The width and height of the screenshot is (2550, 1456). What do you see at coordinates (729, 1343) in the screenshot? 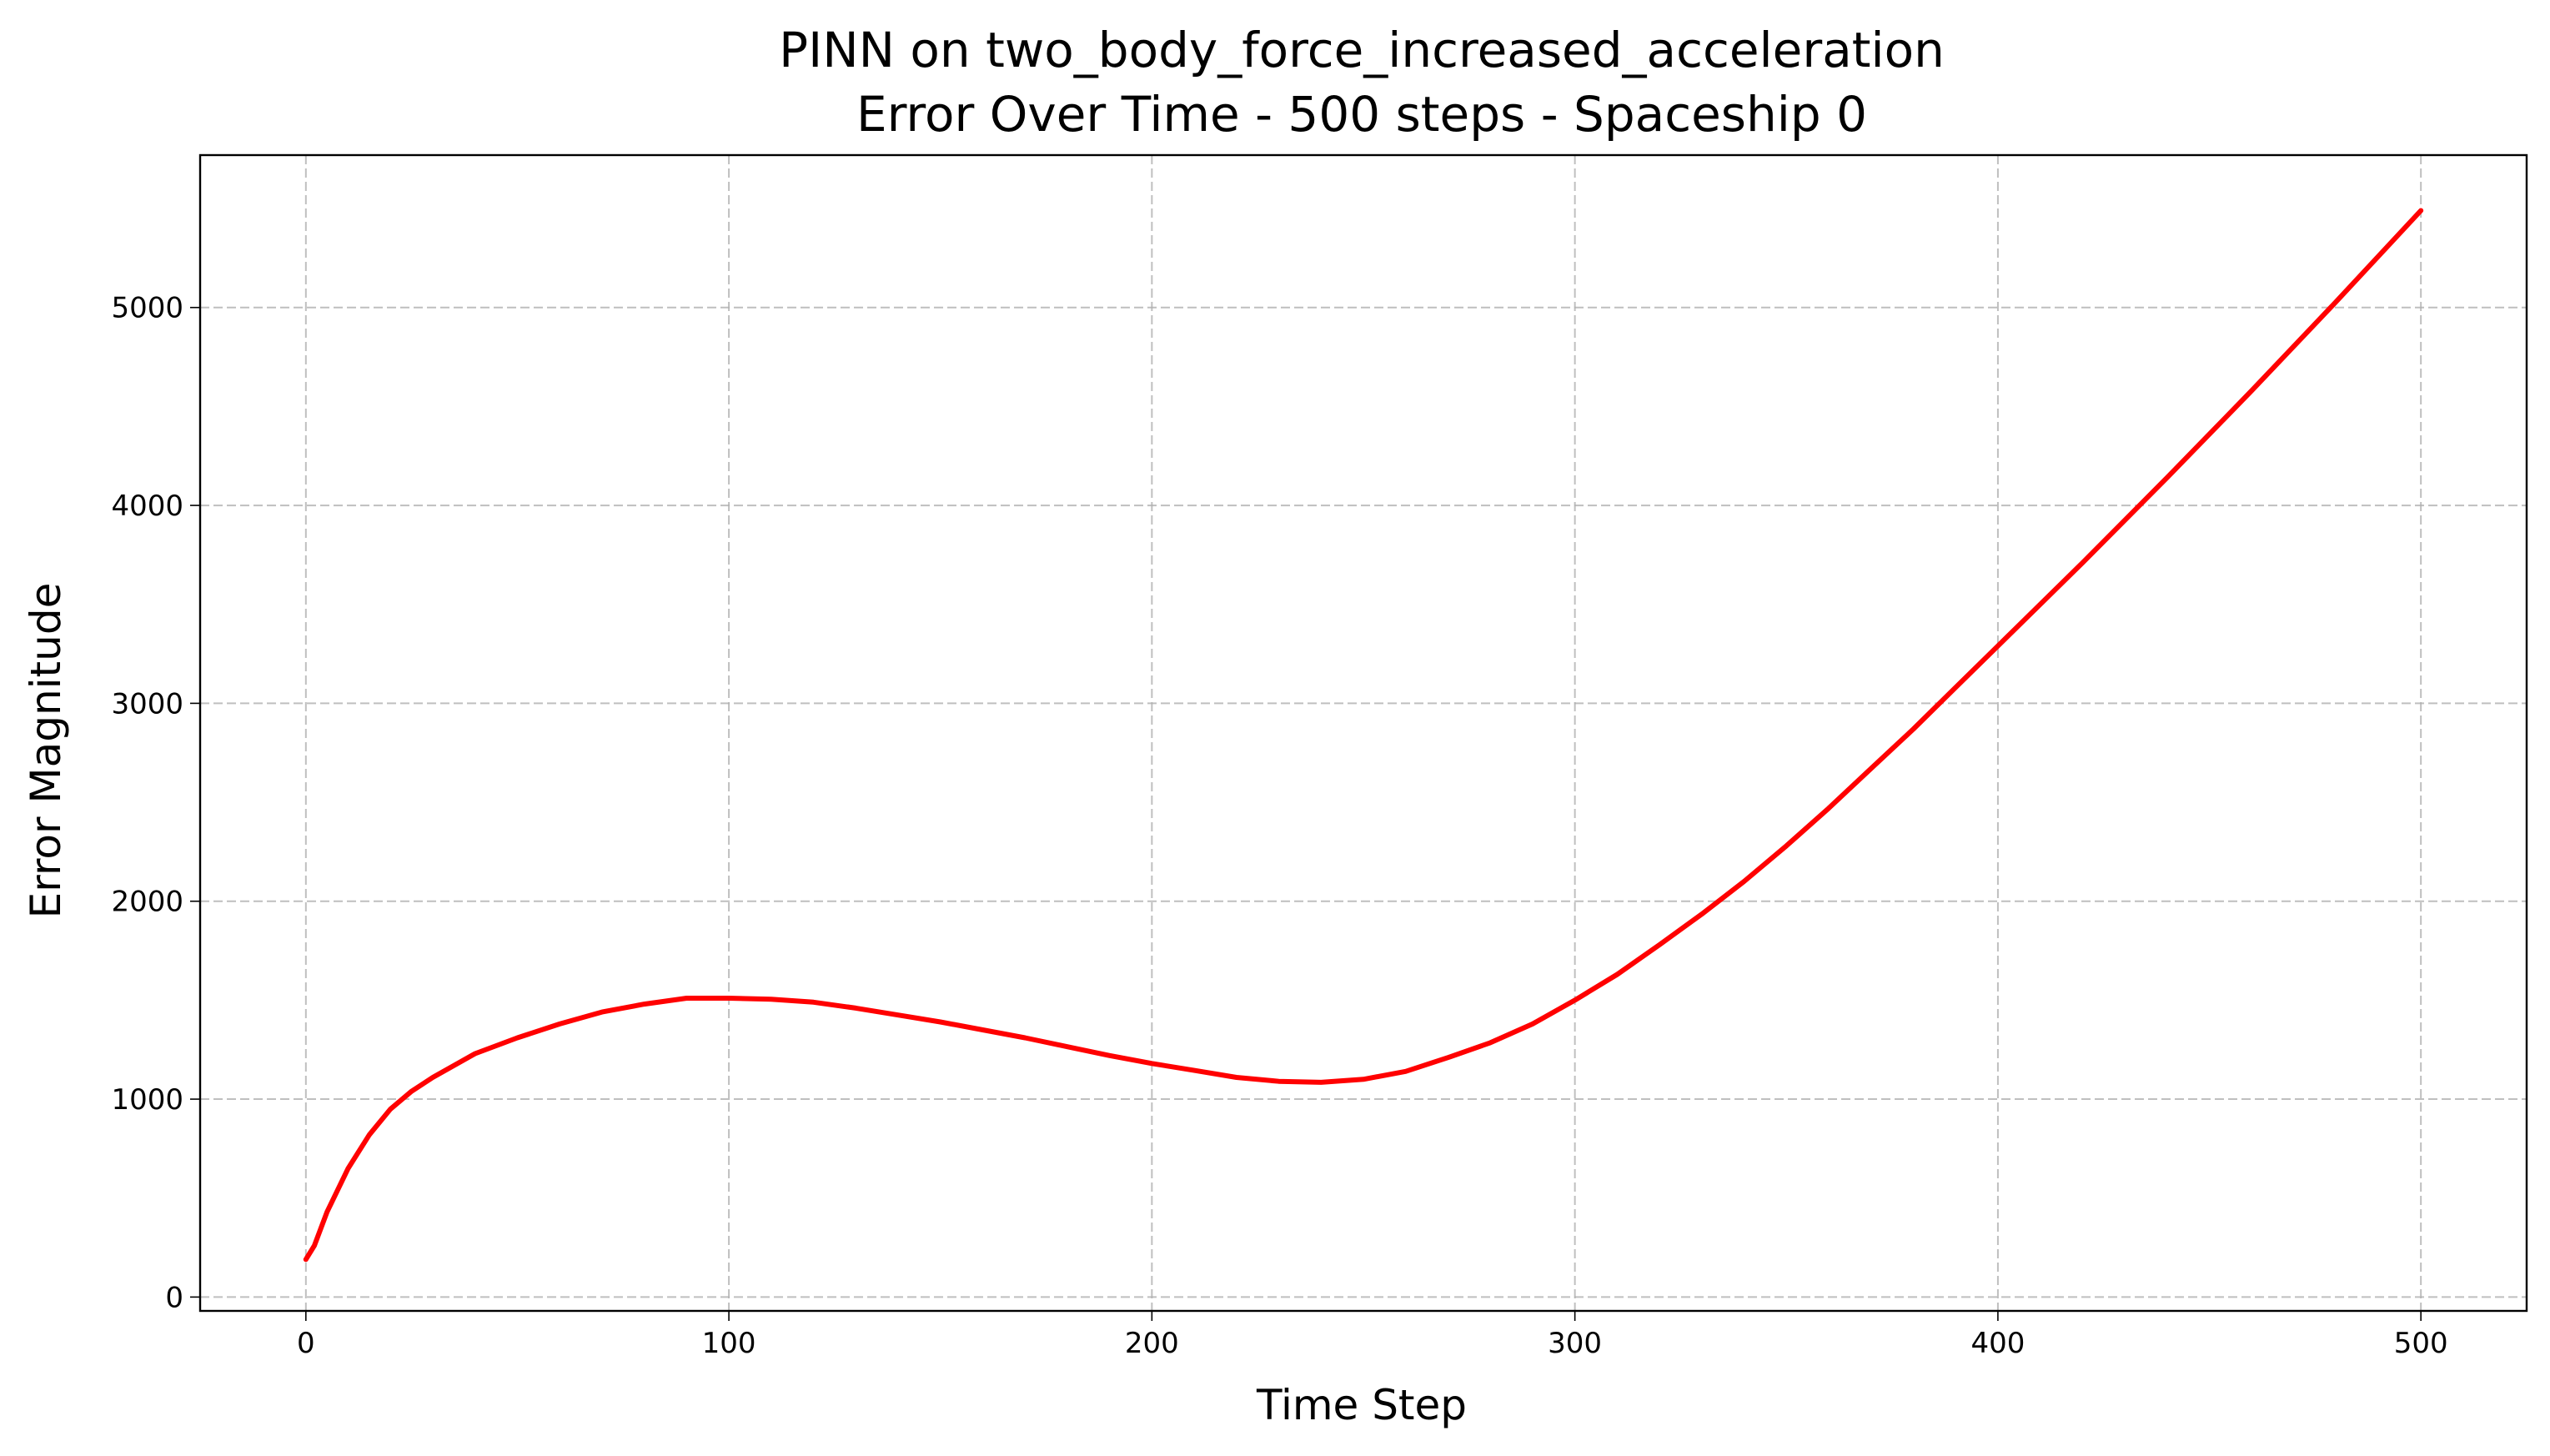
I see `x-tick-label: 100` at bounding box center [729, 1343].